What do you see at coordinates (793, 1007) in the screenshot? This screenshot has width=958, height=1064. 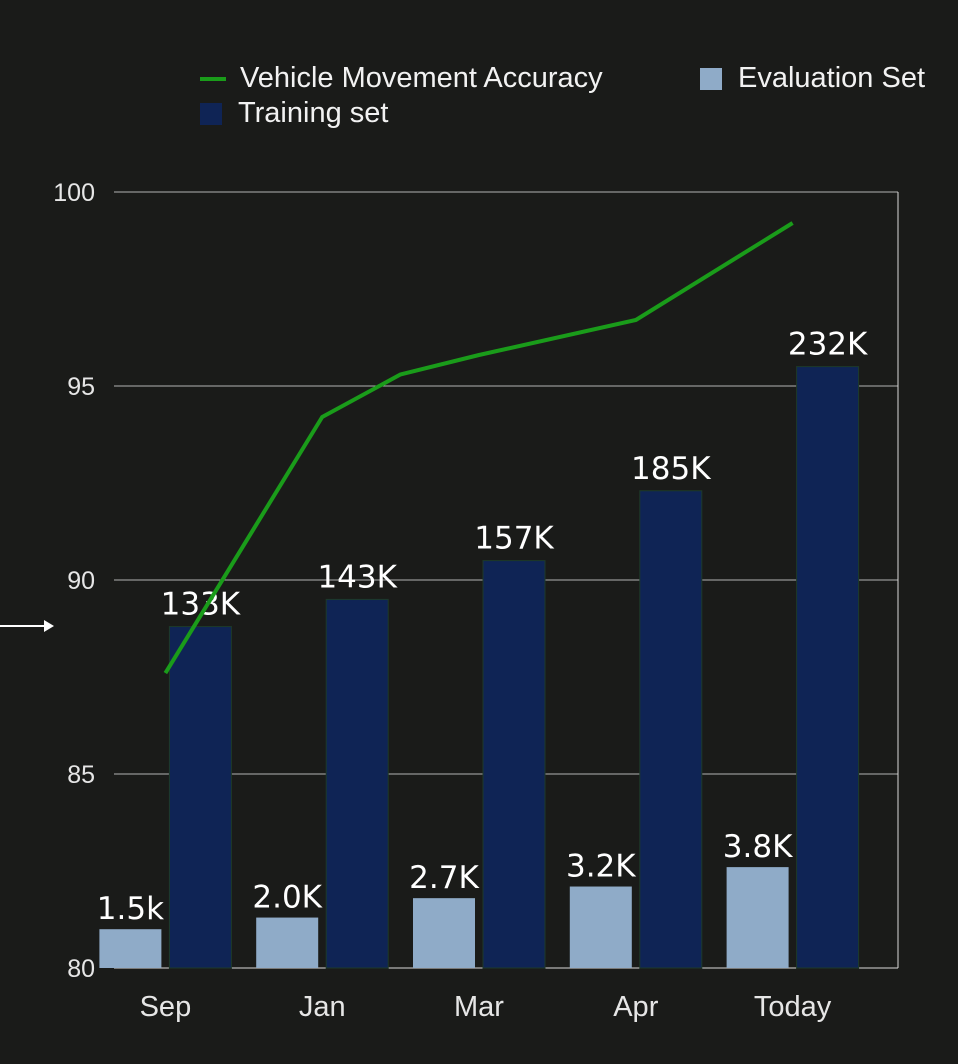 I see `x-category-label: Today` at bounding box center [793, 1007].